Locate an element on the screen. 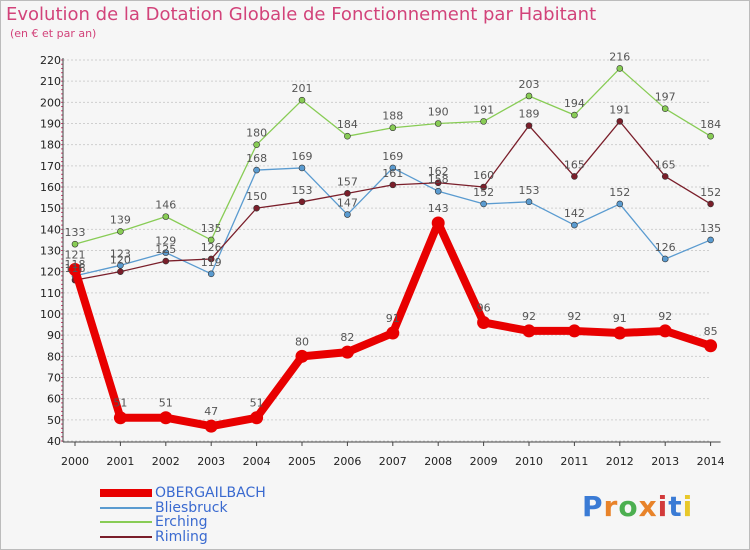 The image size is (750, 550). data-label: 118 is located at coordinates (75, 264).